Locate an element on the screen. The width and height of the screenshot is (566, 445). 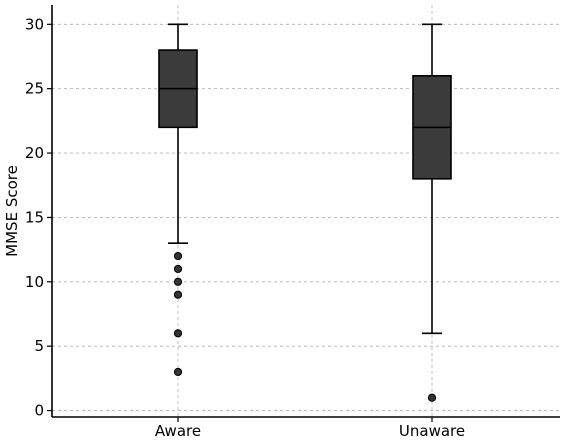
y-tick-label: 5 is located at coordinates (39, 346).